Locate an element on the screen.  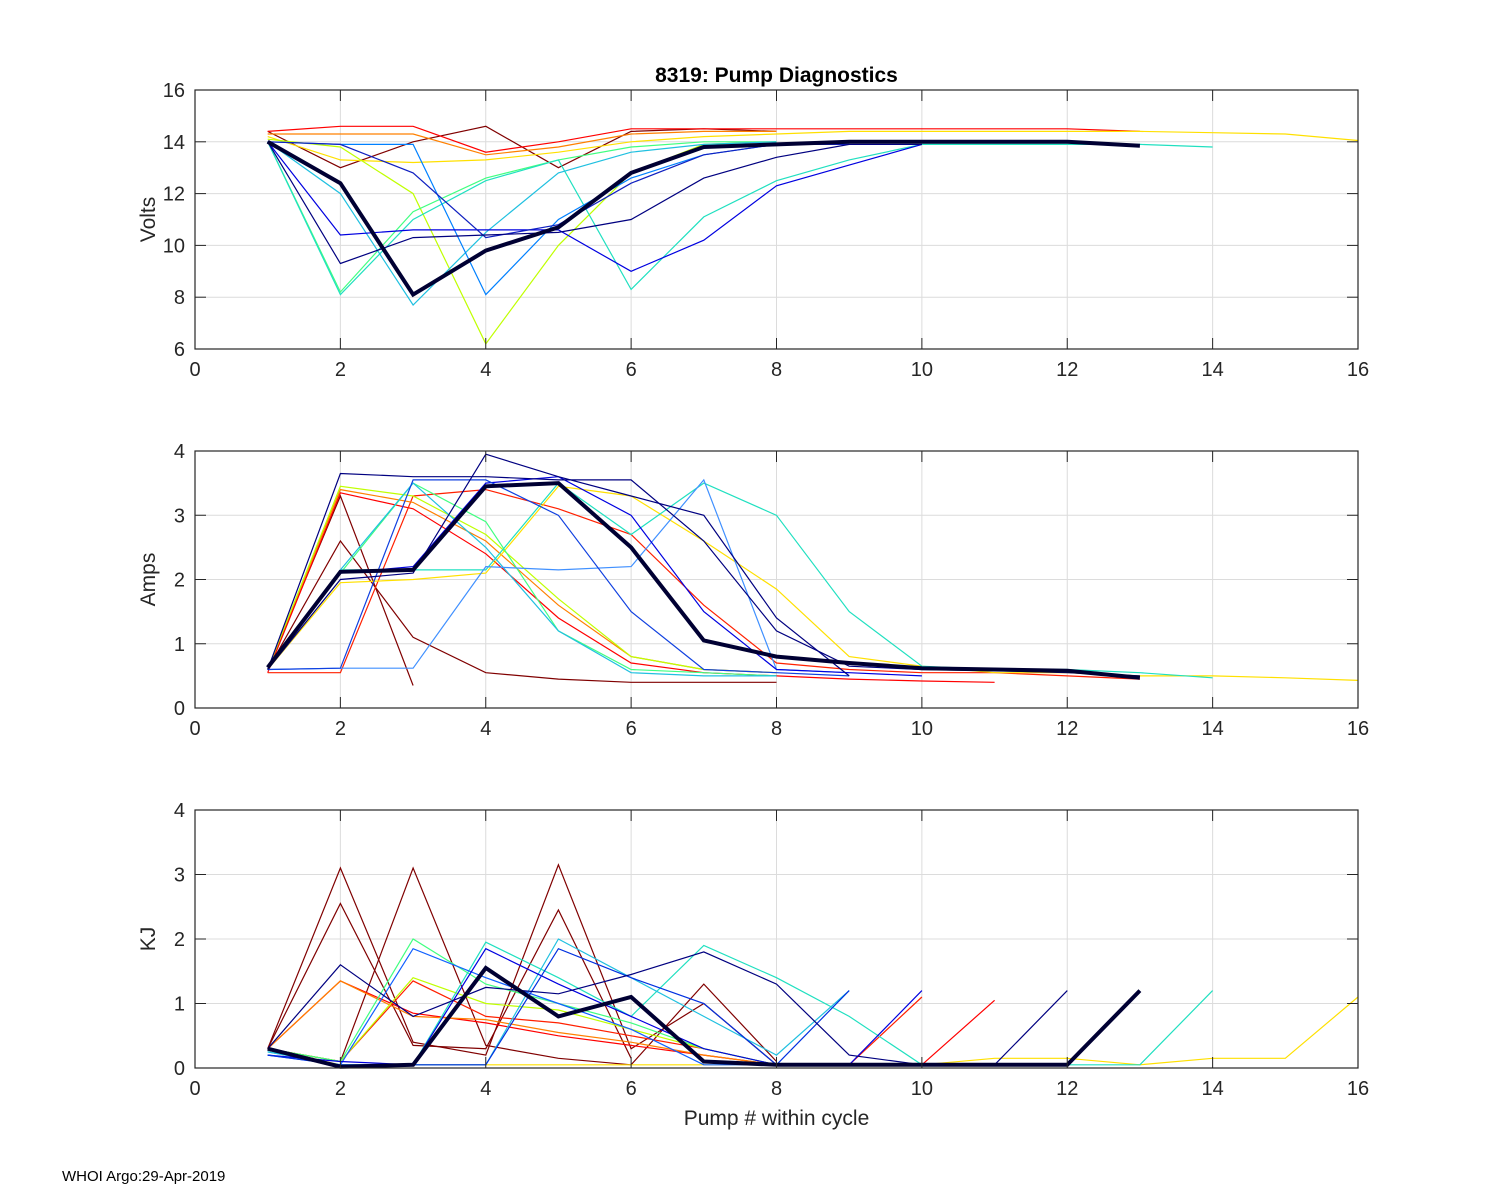
y-tick-label: 14 is located at coordinates (174, 143).